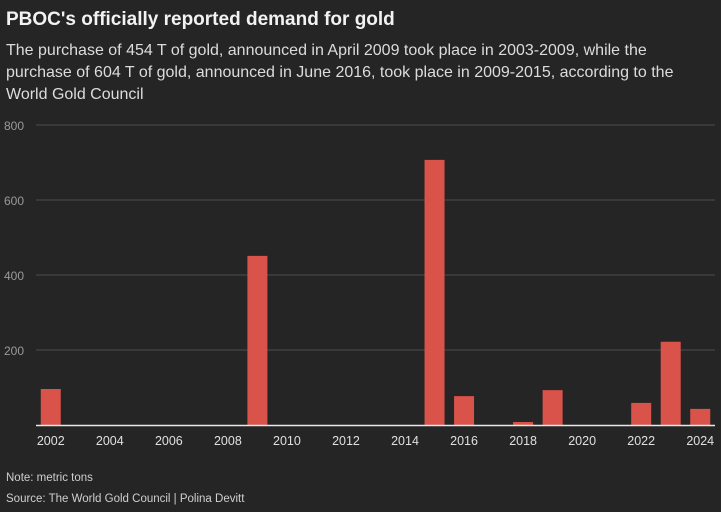  I want to click on x-tick-label: 2010, so click(287, 441).